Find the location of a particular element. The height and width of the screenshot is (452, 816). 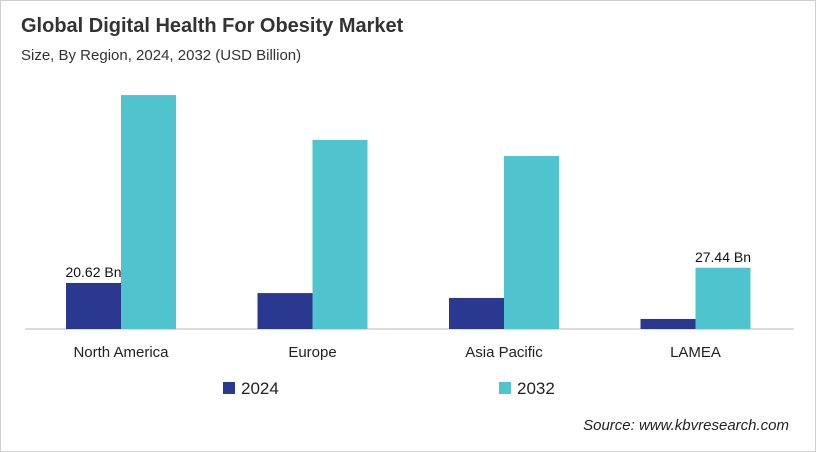

data-label: 20.62 Bn is located at coordinates (93, 272).